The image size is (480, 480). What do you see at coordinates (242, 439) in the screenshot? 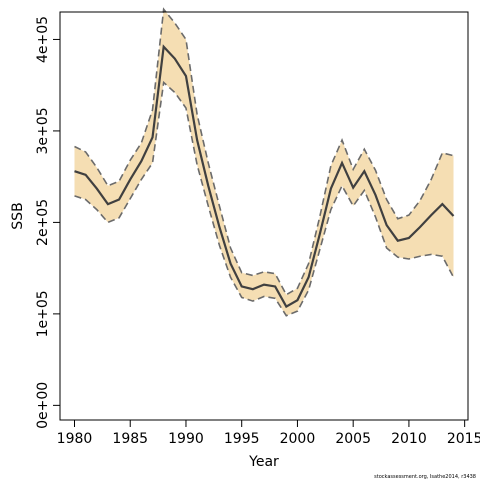
I see `x-tick-label: 1995` at bounding box center [242, 439].